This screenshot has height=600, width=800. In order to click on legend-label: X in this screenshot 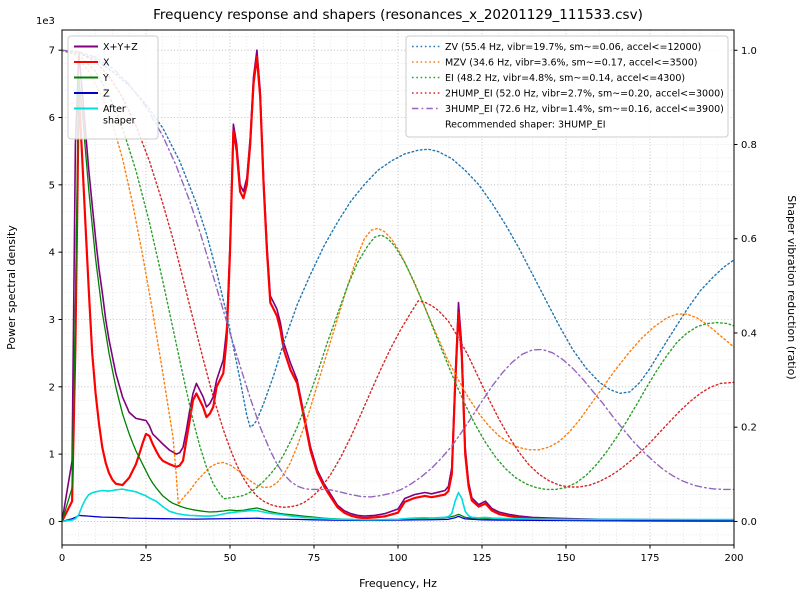, I will do `click(106, 63)`.